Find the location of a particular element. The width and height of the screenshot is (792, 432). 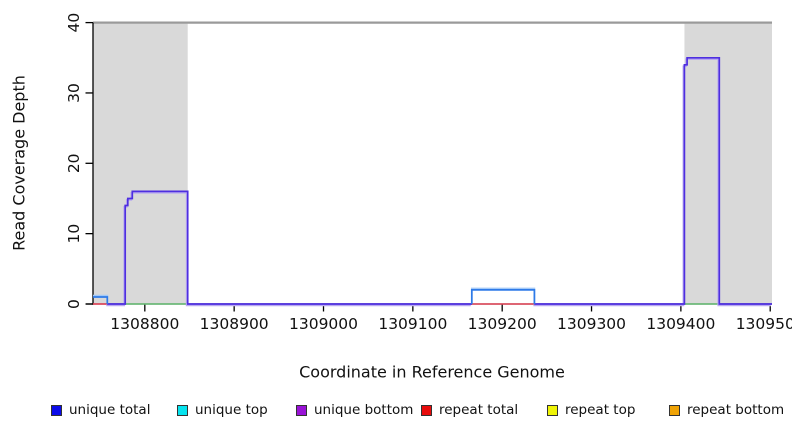

y-tick-label: 0 is located at coordinates (74, 304).